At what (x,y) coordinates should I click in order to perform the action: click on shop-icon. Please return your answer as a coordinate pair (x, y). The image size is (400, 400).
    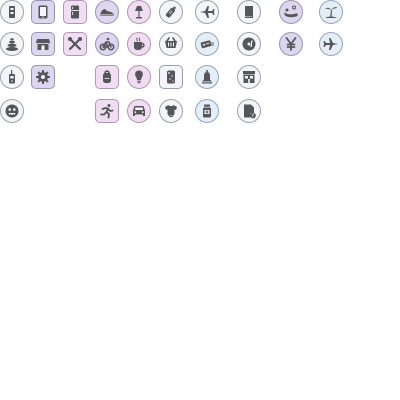
    Looking at the image, I should click on (249, 77).